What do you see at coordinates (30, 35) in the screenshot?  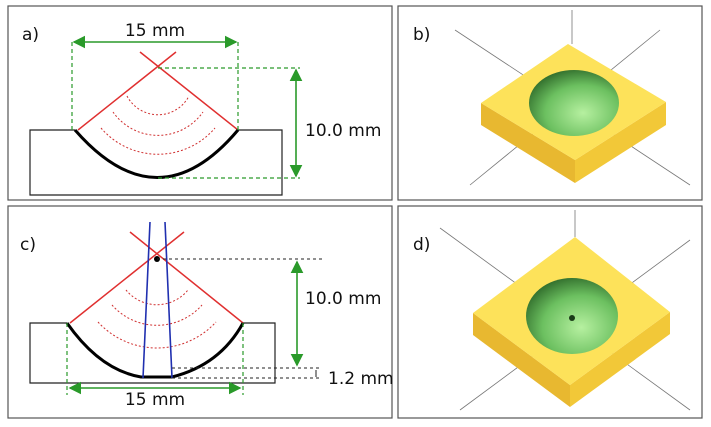 I see `panel-label: a)` at bounding box center [30, 35].